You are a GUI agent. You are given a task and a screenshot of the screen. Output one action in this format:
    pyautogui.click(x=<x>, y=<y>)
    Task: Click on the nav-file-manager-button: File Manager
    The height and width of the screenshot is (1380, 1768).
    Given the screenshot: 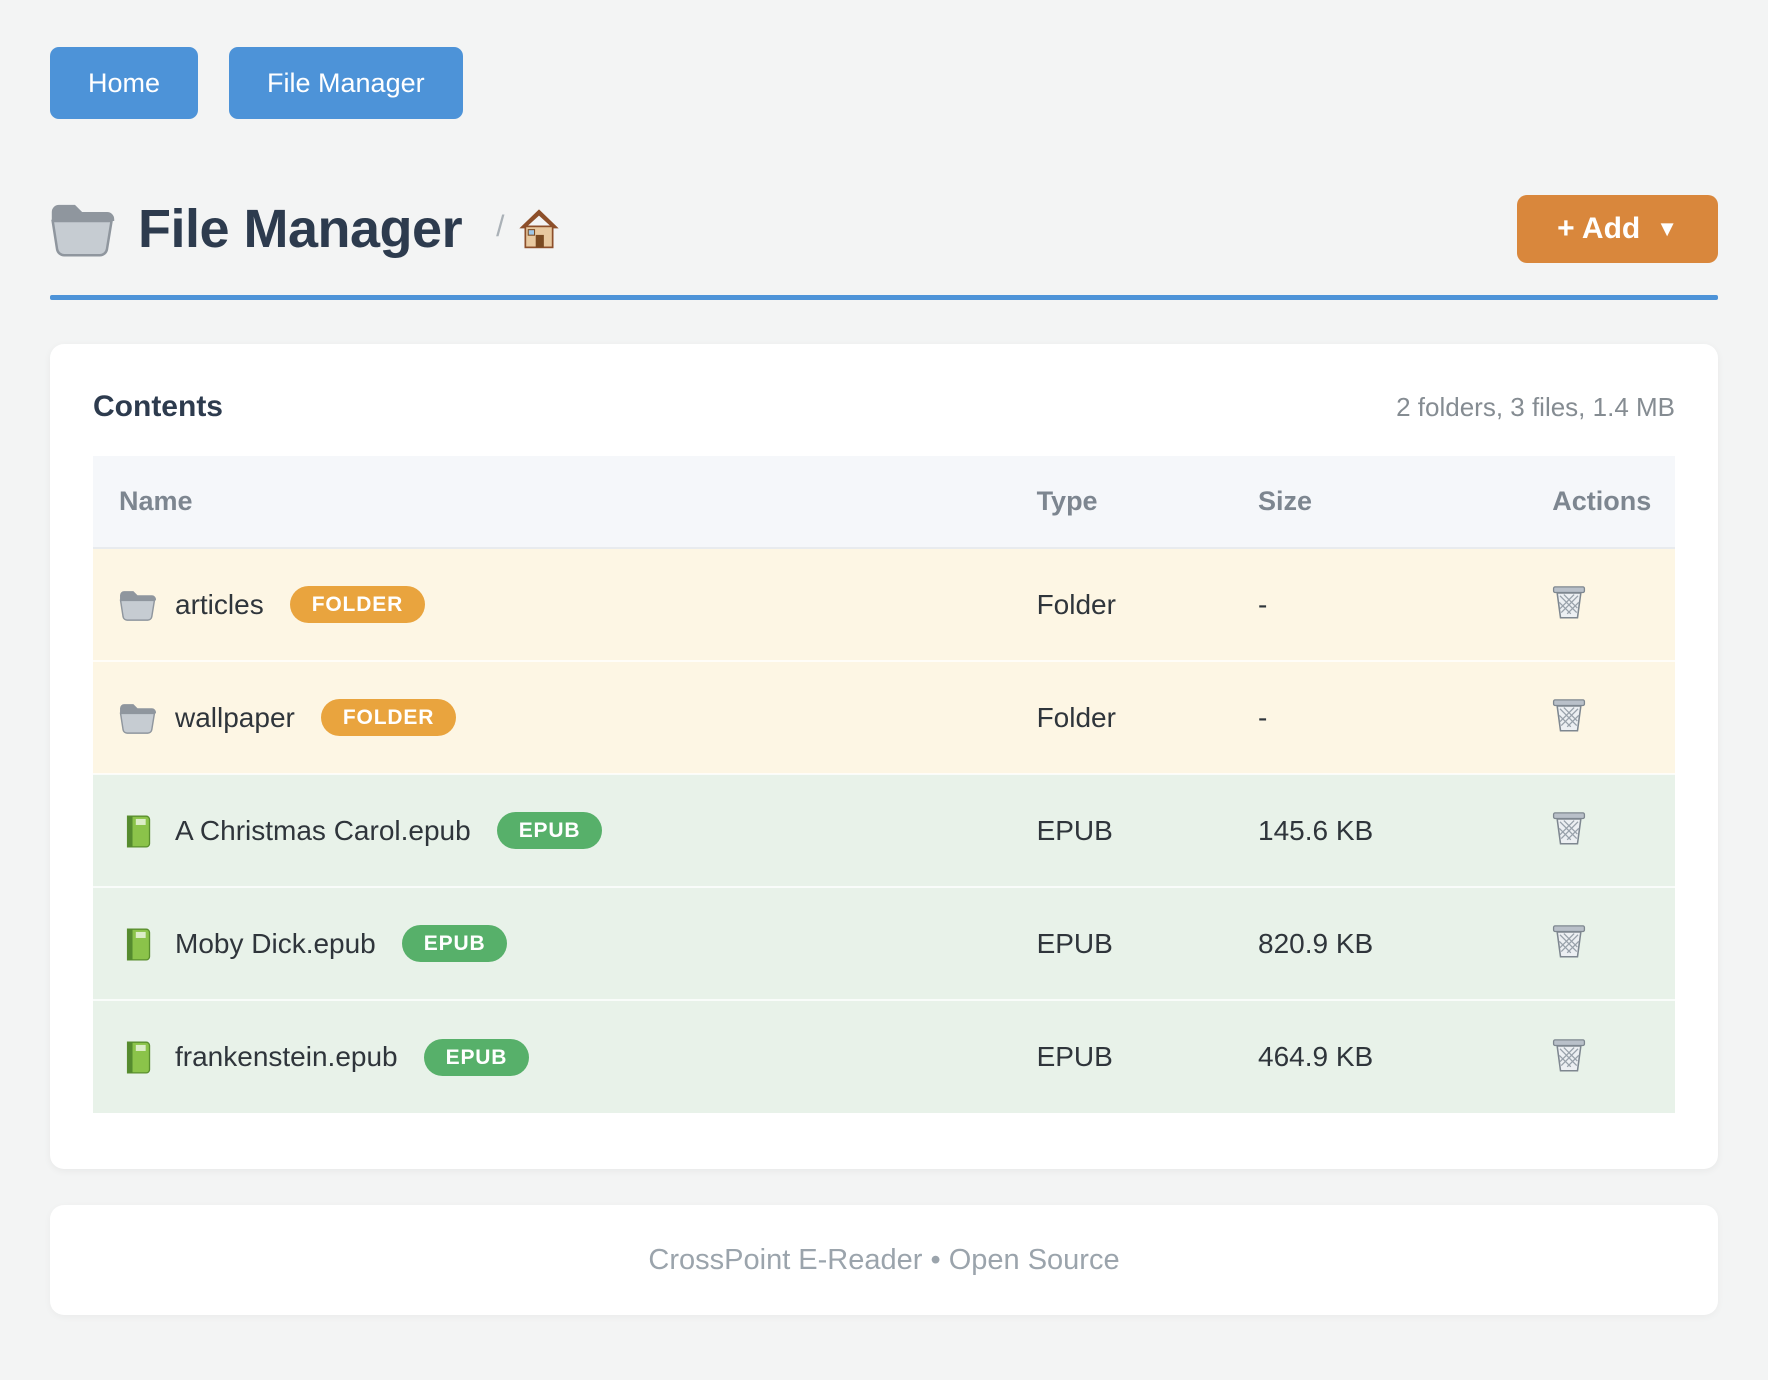 What is the action you would take?
    pyautogui.click(x=346, y=83)
    